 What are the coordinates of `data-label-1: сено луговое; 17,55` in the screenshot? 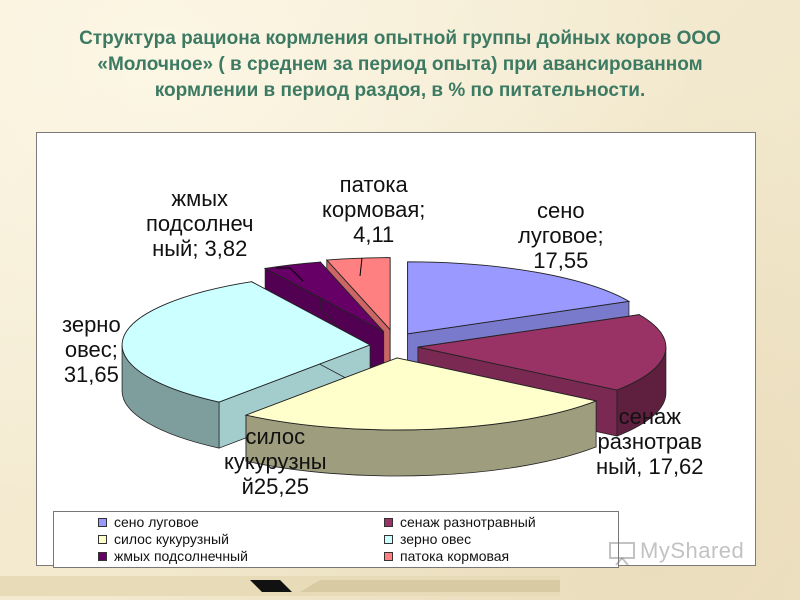 It's located at (561, 235).